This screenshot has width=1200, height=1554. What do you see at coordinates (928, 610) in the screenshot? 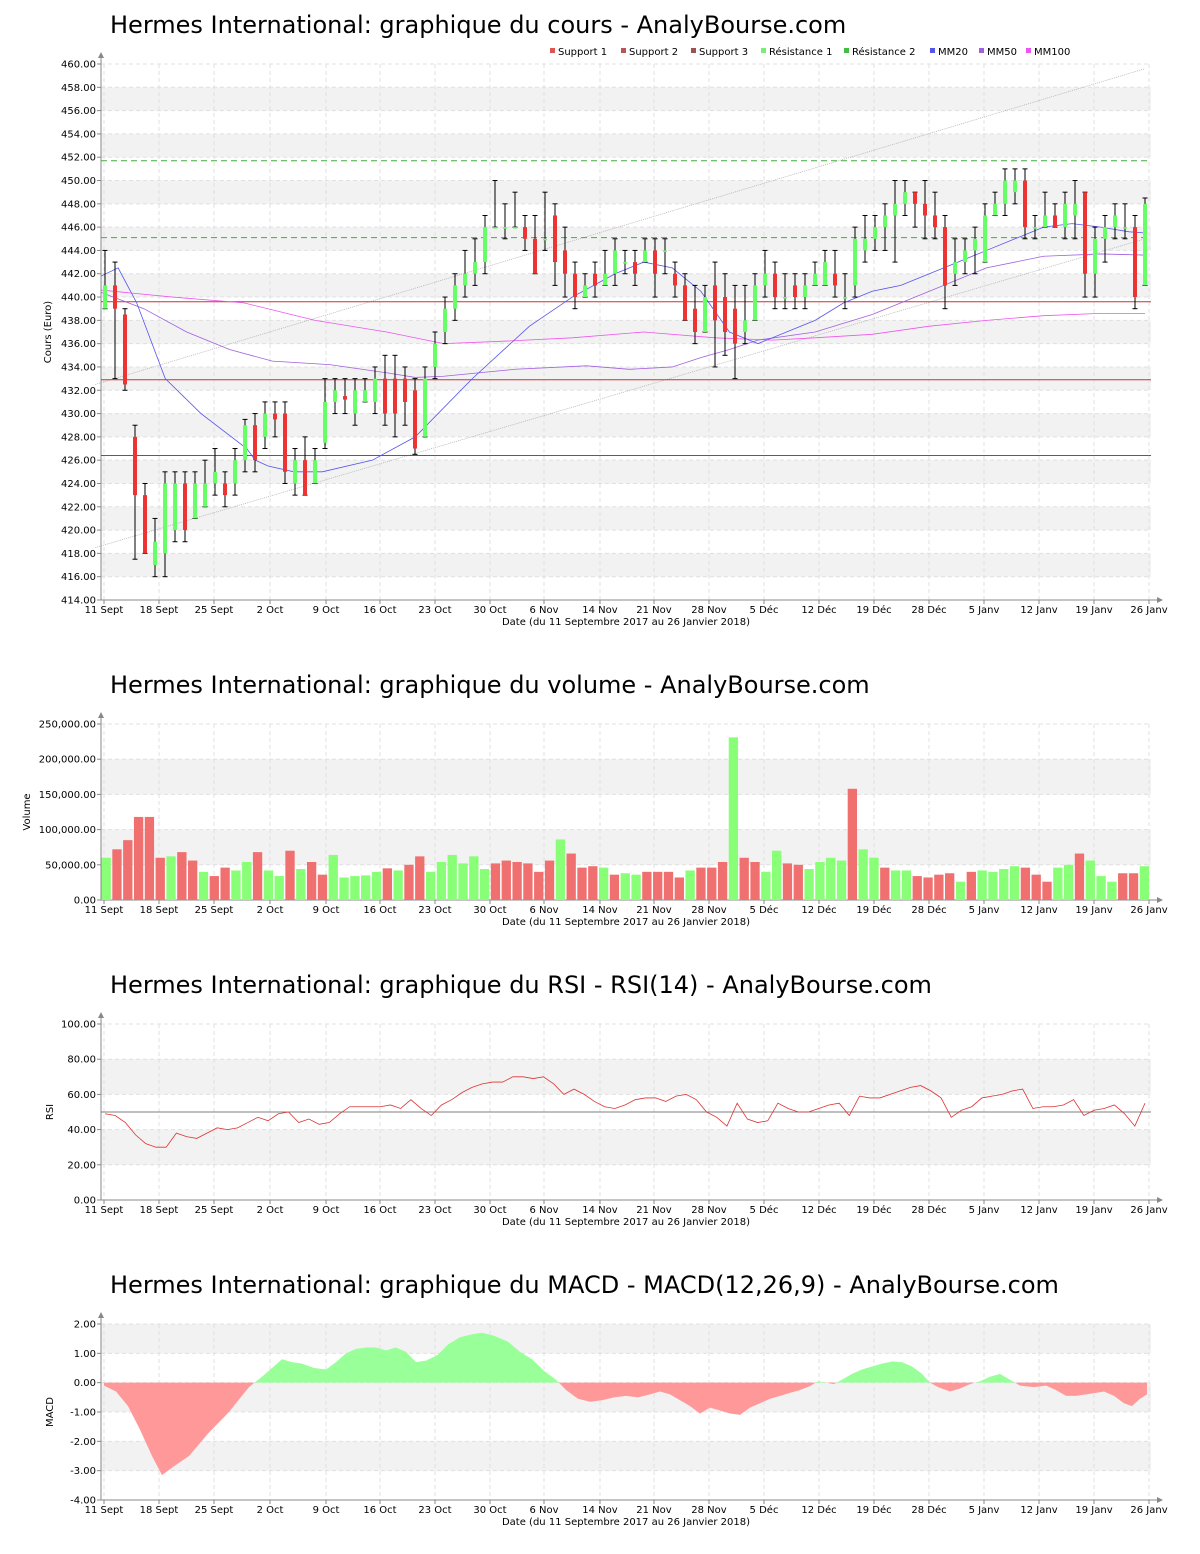
I see `x-tick-label: 28 Déc` at bounding box center [928, 610].